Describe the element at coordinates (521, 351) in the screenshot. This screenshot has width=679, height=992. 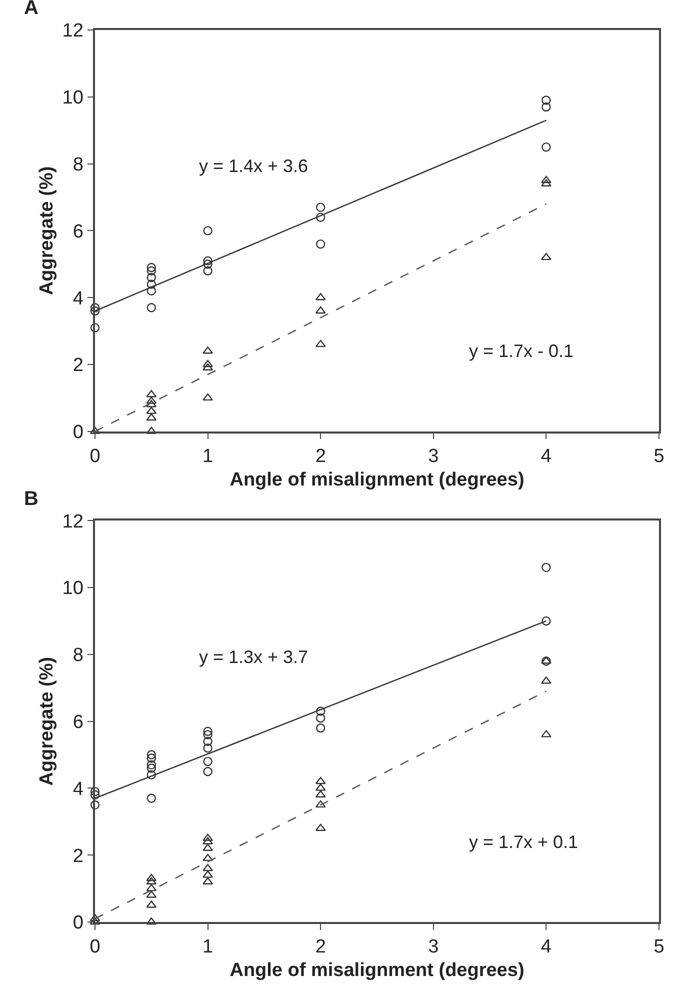
I see `annotation: y = 1.7x - 0.1` at that location.